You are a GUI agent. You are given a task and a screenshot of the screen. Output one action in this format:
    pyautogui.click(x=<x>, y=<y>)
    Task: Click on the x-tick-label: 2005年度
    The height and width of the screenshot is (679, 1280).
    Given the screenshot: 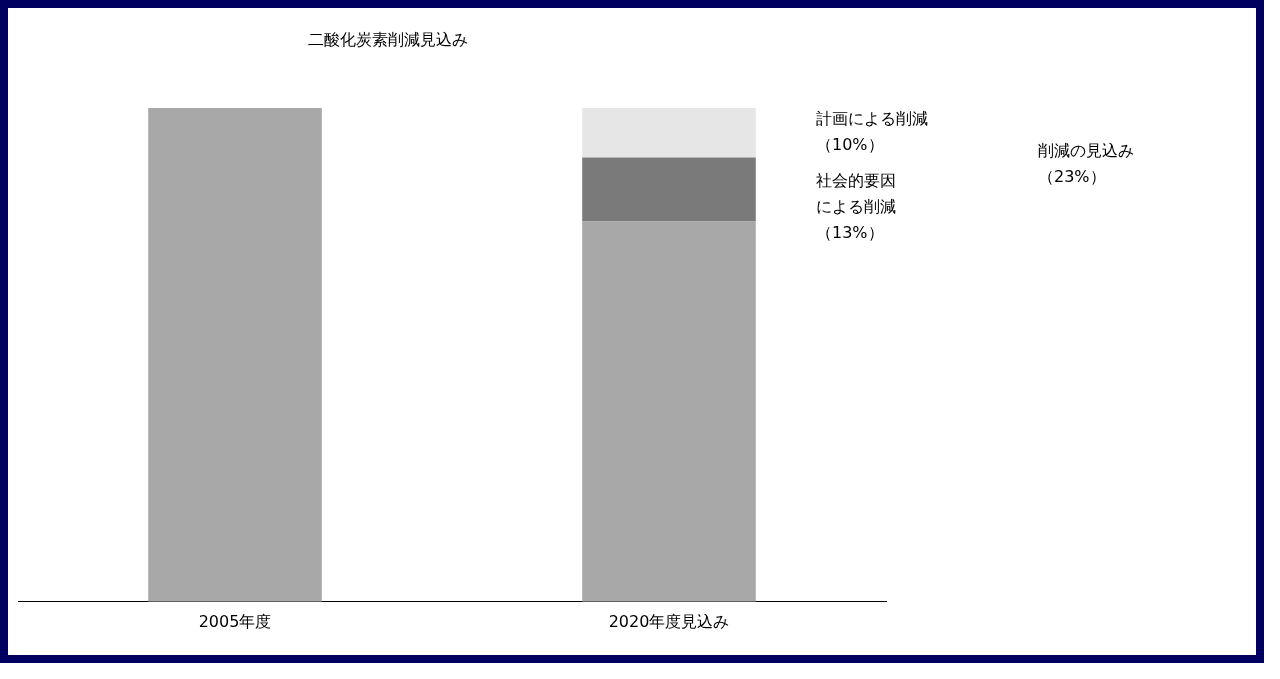 What is the action you would take?
    pyautogui.click(x=235, y=621)
    